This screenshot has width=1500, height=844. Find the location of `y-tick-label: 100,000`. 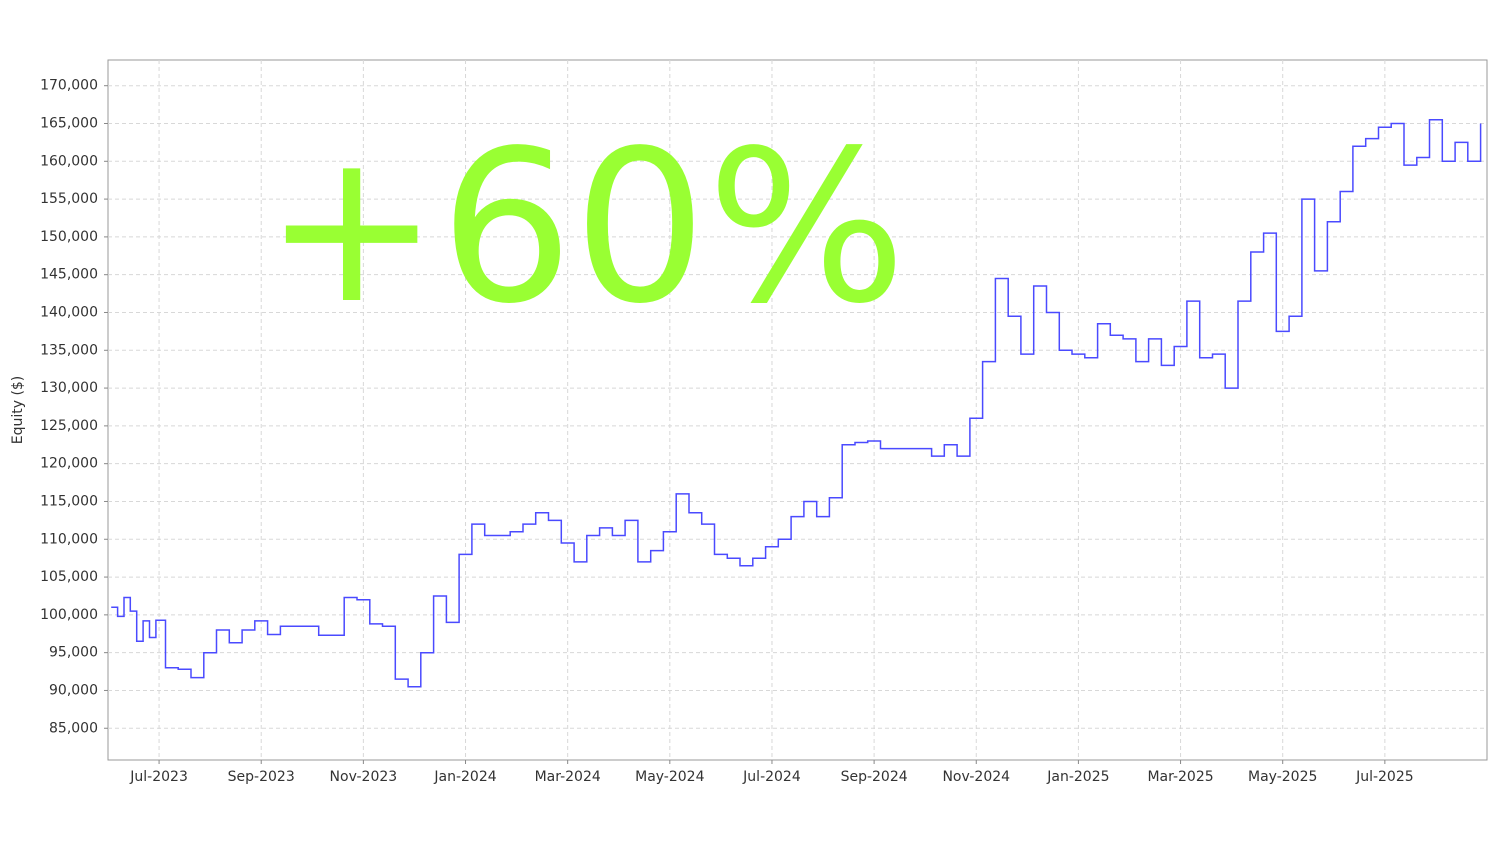

y-tick-label: 100,000 is located at coordinates (69, 615).